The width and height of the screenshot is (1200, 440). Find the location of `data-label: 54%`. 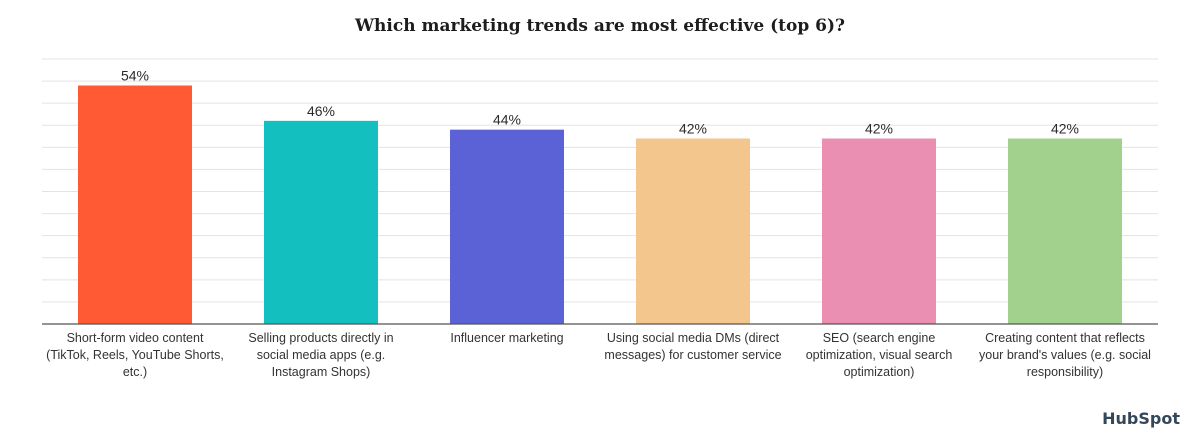

data-label: 54% is located at coordinates (135, 76).